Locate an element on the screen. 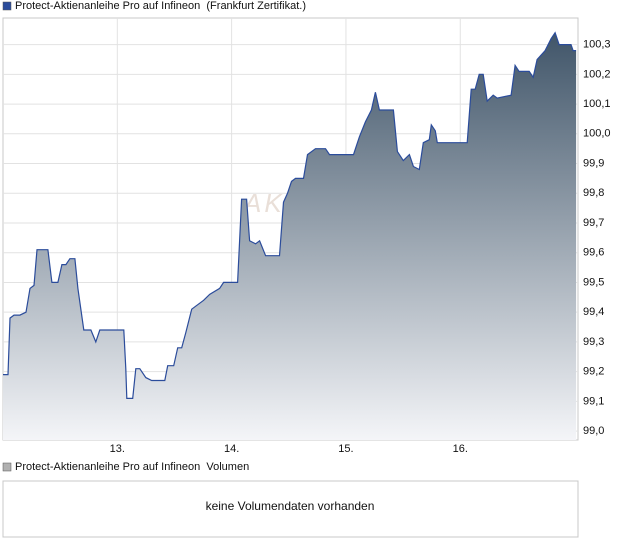 The width and height of the screenshot is (620, 546). y-tick-label: 99,9 is located at coordinates (593, 163).